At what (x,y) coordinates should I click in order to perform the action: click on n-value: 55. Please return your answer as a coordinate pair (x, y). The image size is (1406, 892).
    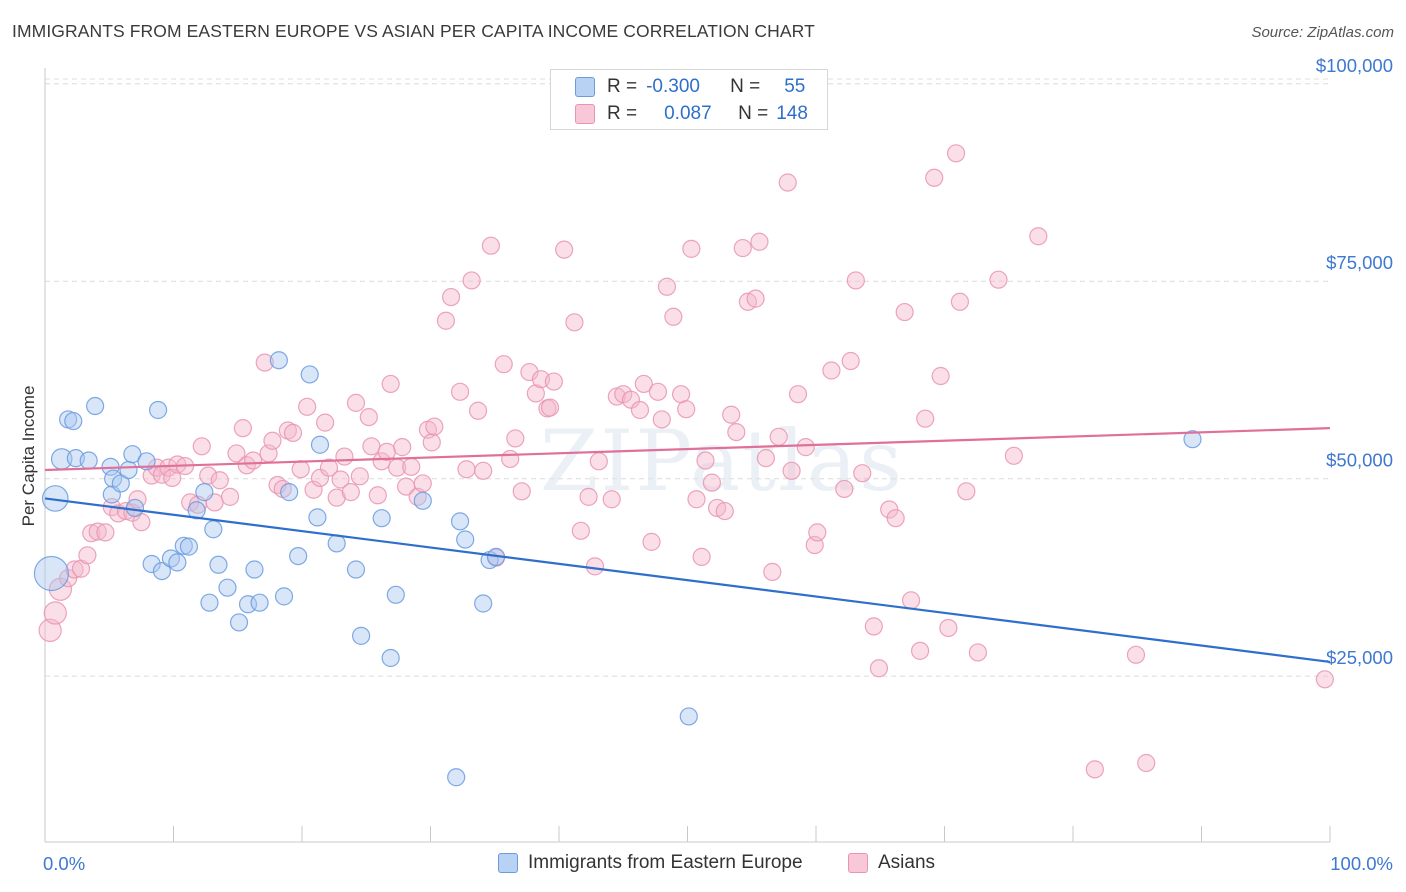
    Looking at the image, I should click on (795, 86).